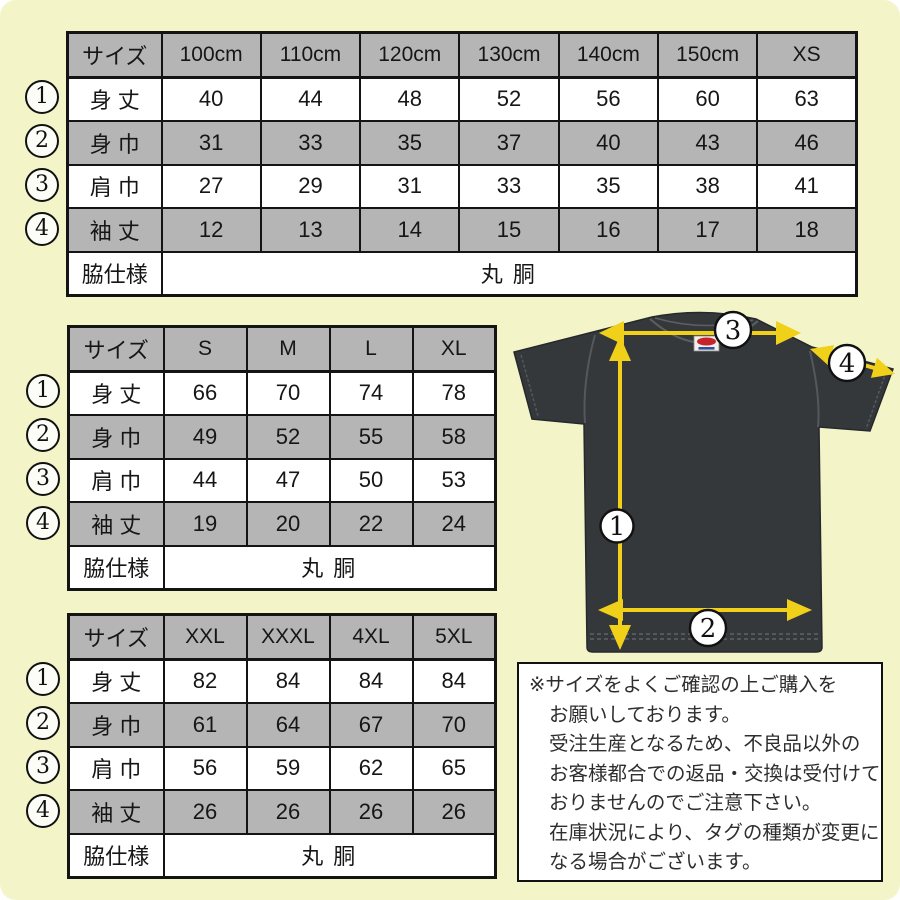 This screenshot has height=900, width=900. What do you see at coordinates (211, 230) in the screenshot?
I see `measure-value-cell: 12` at bounding box center [211, 230].